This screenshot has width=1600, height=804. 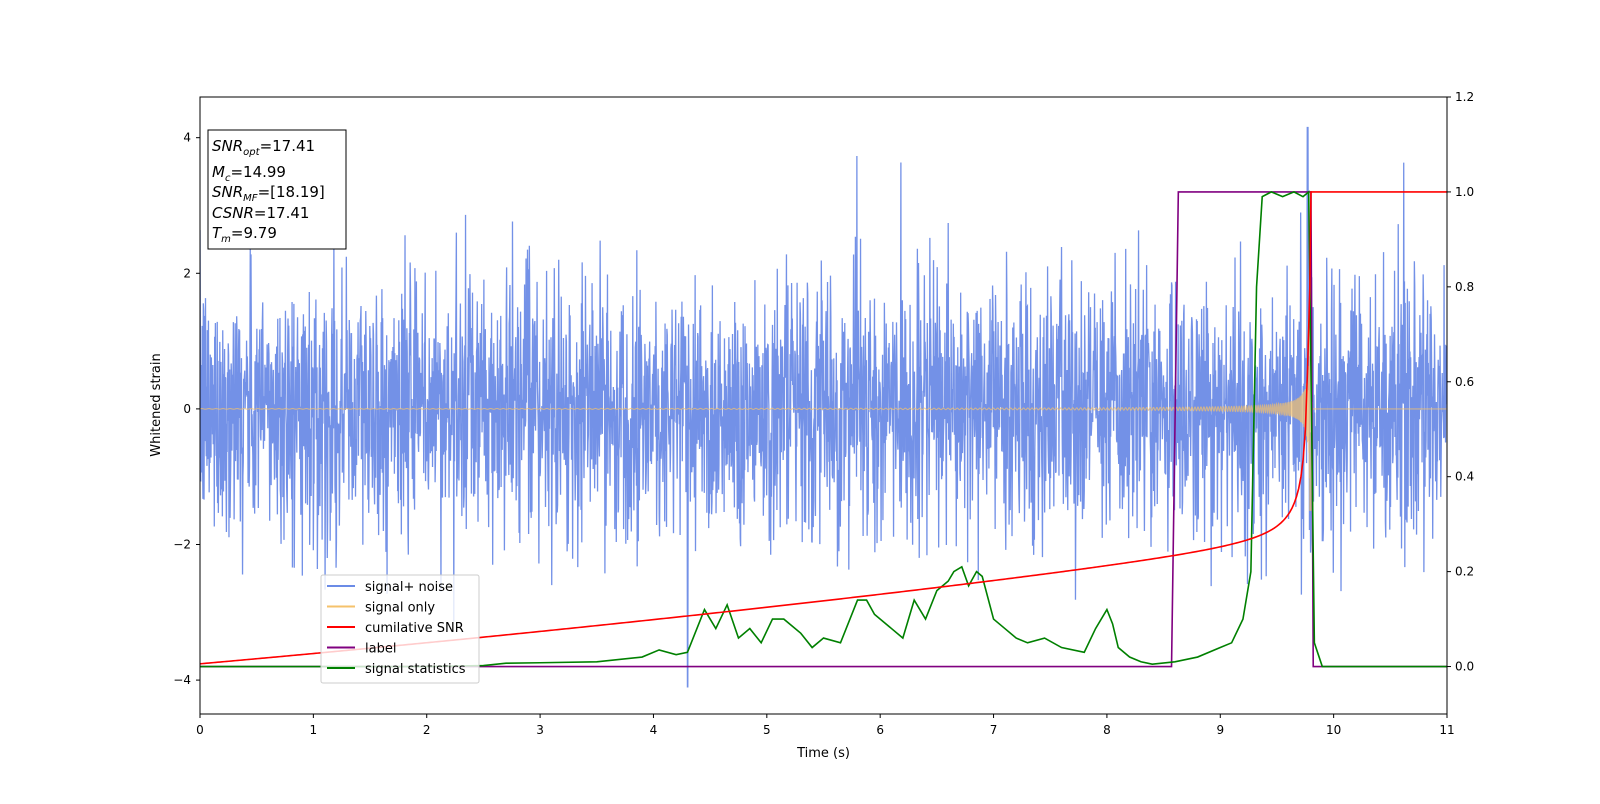 I want to click on x-tick-label: 10, so click(x=1333, y=730).